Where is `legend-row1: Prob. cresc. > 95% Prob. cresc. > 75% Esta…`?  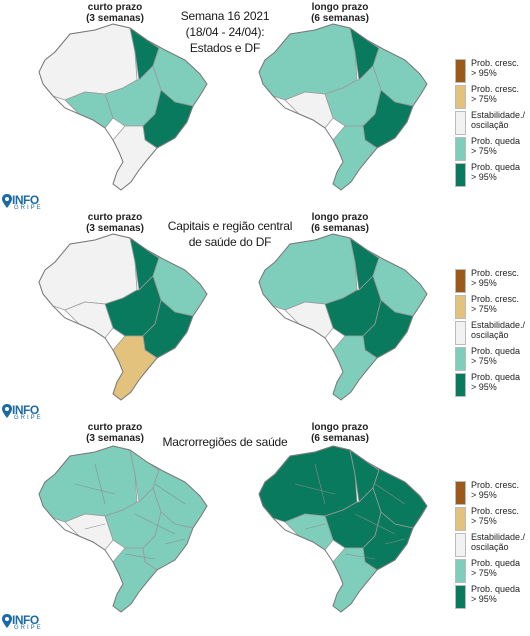 legend-row1: Prob. cresc. > 95% Prob. cresc. > 75% Esta… is located at coordinates (492, 123).